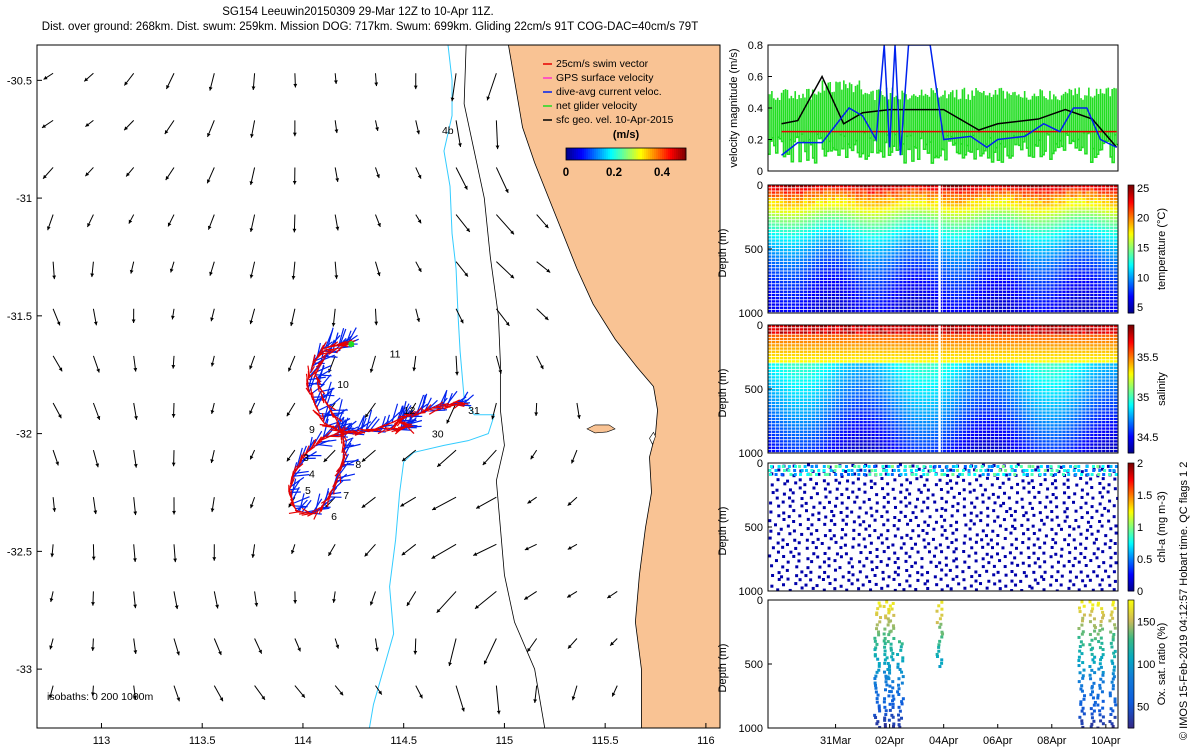  What do you see at coordinates (398, 431) in the screenshot?
I see `swim-vector` at bounding box center [398, 431].